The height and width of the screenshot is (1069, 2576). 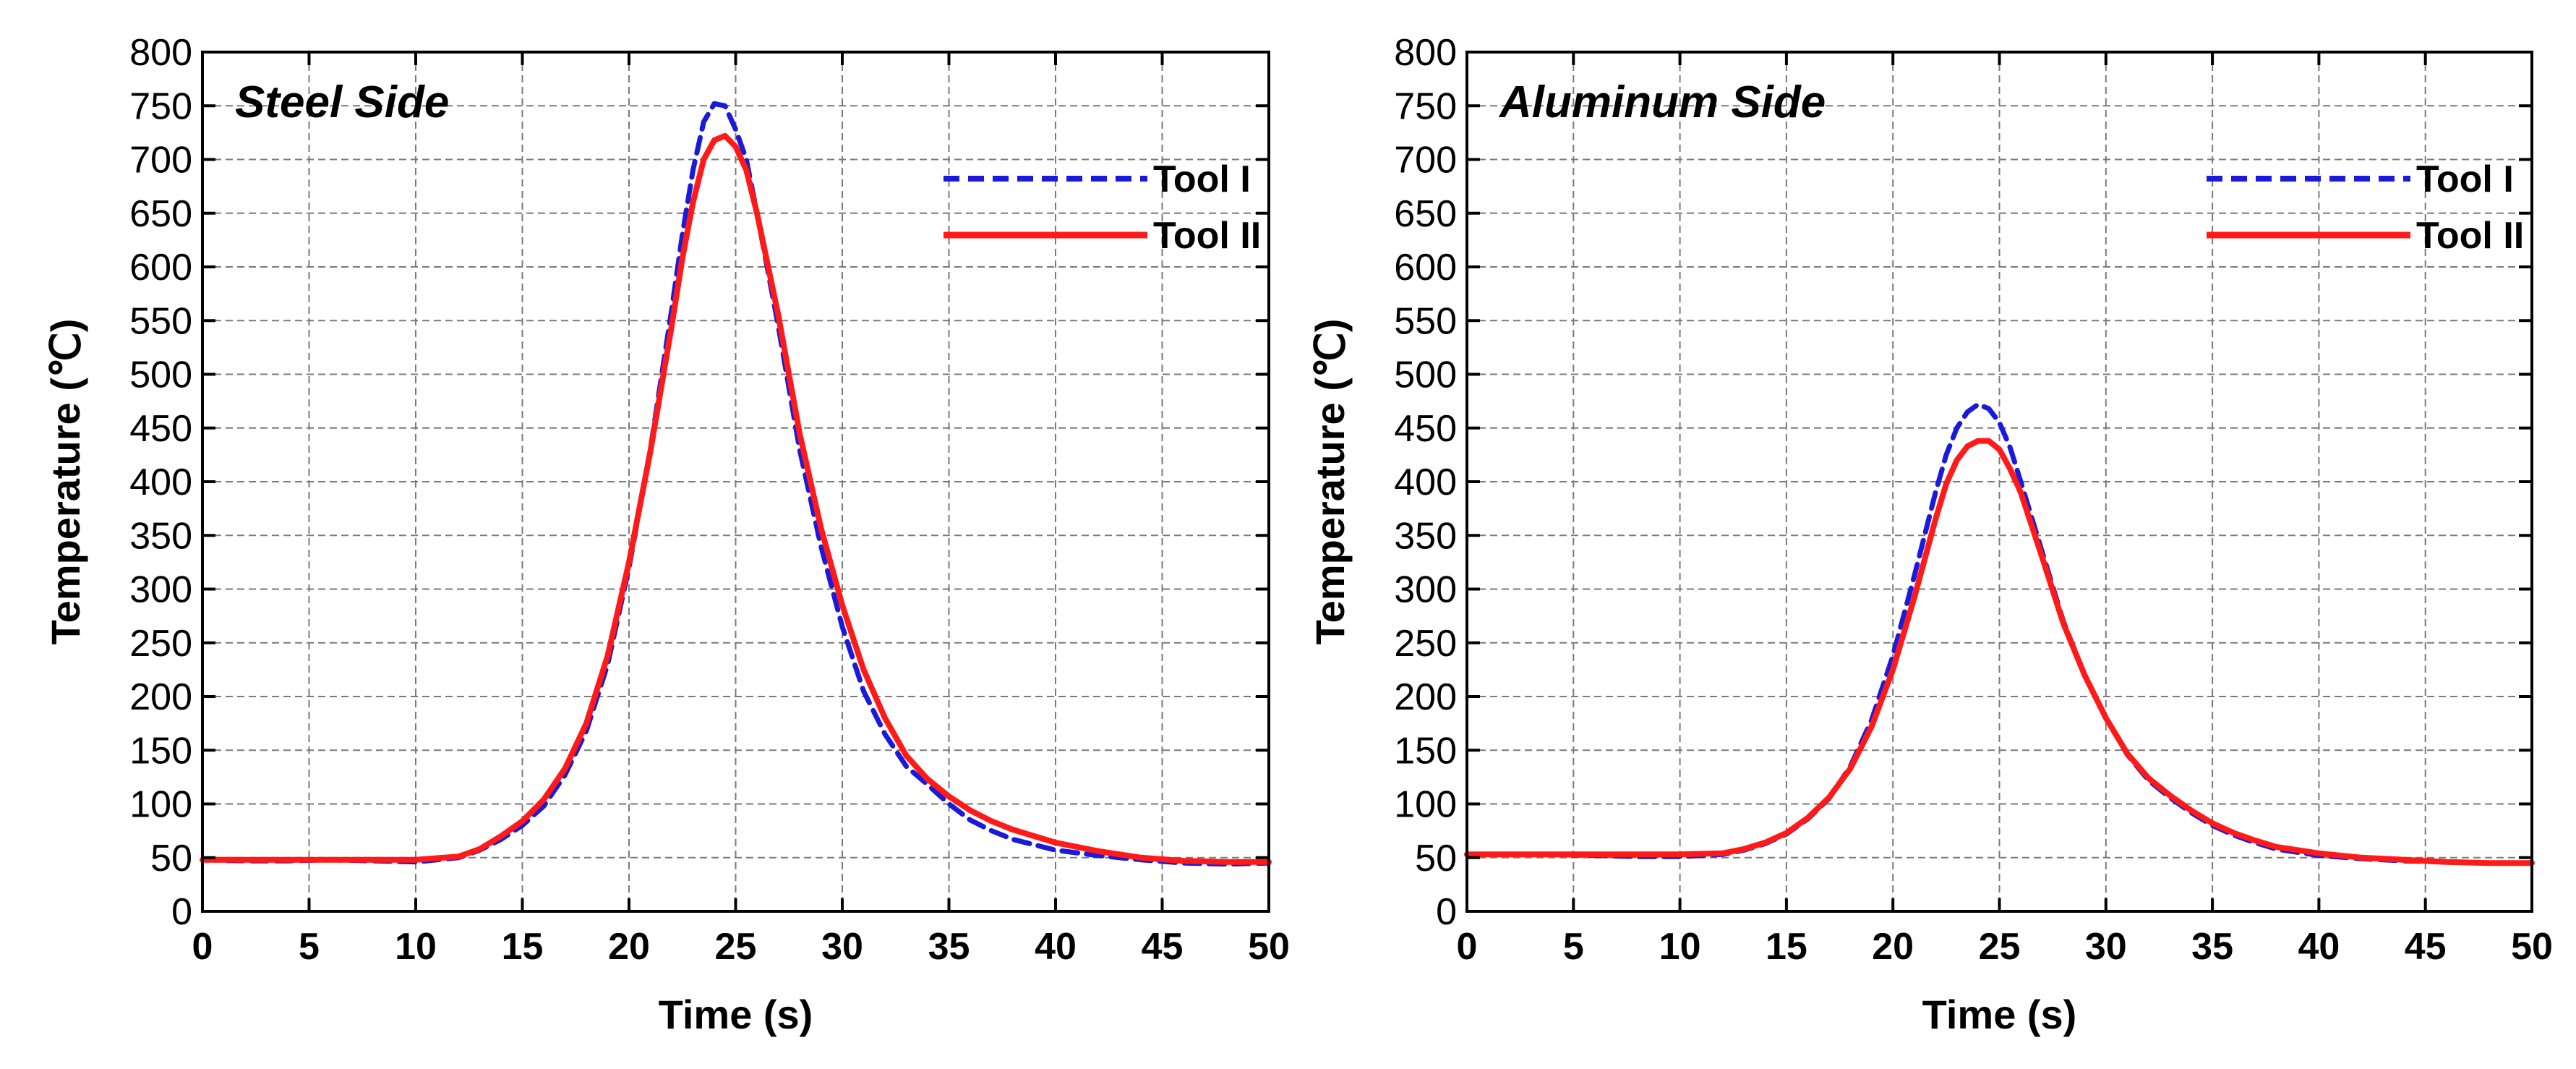 I want to click on chart-title: Steel Side, so click(x=342, y=102).